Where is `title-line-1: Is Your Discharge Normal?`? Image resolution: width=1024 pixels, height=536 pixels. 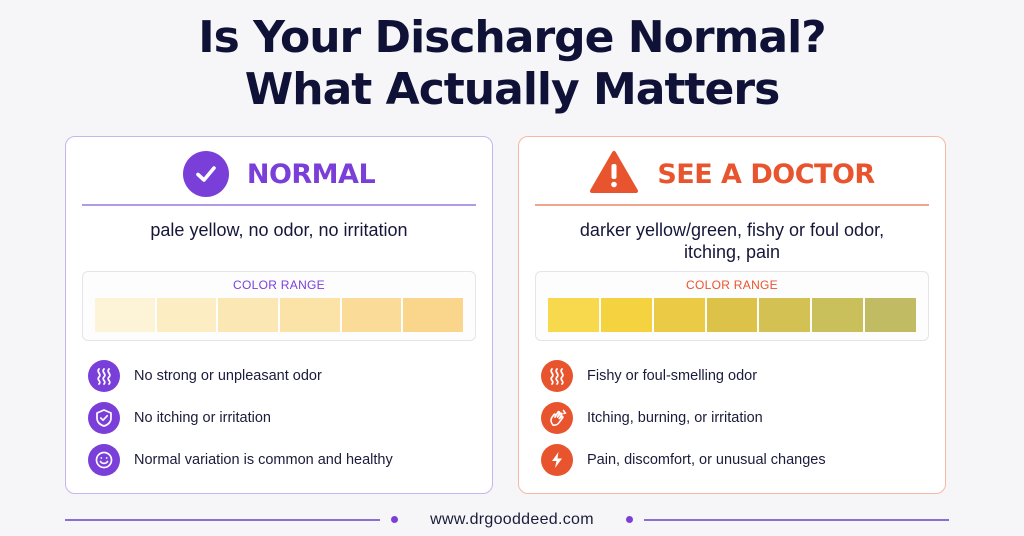
title-line-1: Is Your Discharge Normal? is located at coordinates (512, 37).